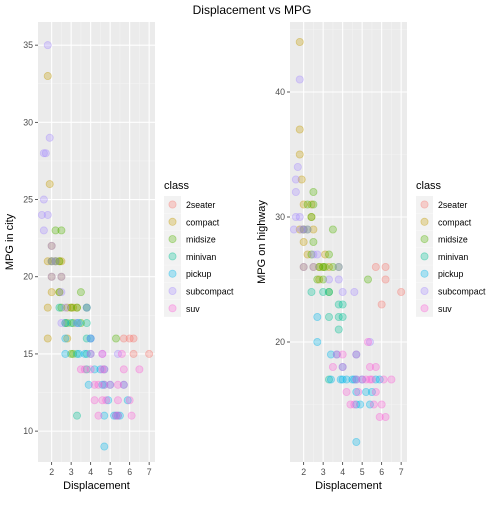 The width and height of the screenshot is (504, 509). Describe the element at coordinates (28, 431) in the screenshot. I see `y-tick-label: 10` at that location.